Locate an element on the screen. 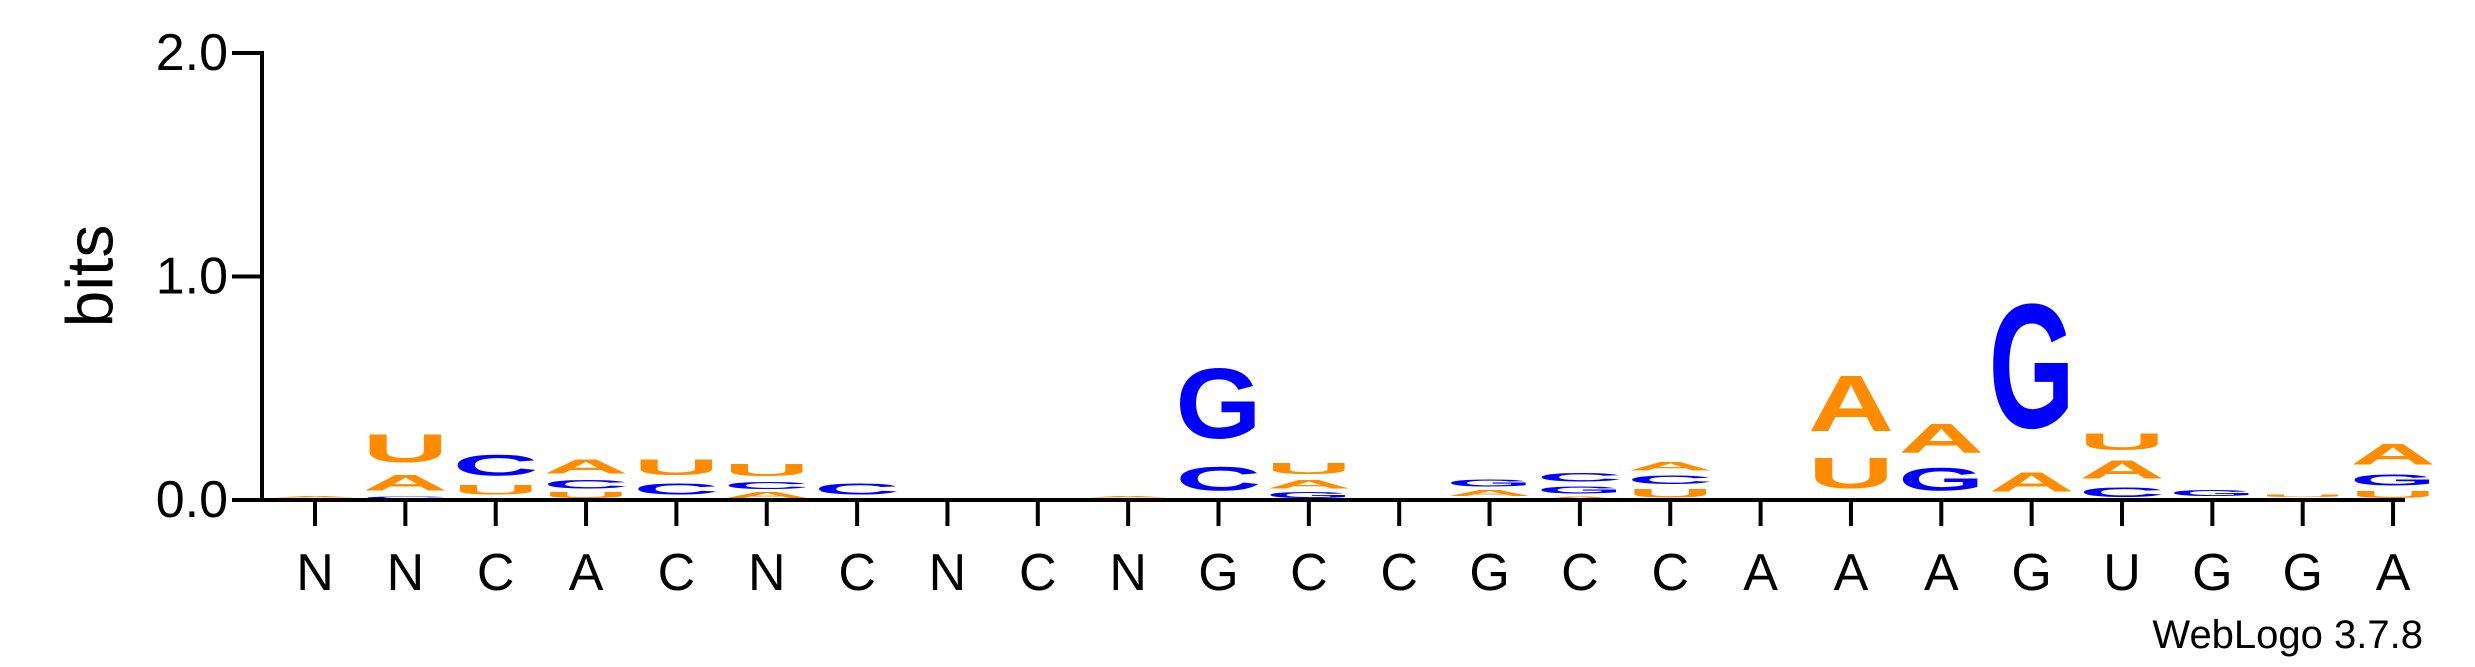 Image resolution: width=2475 pixels, height=667 pixels. y-tick-label: 2.0 is located at coordinates (192, 53).